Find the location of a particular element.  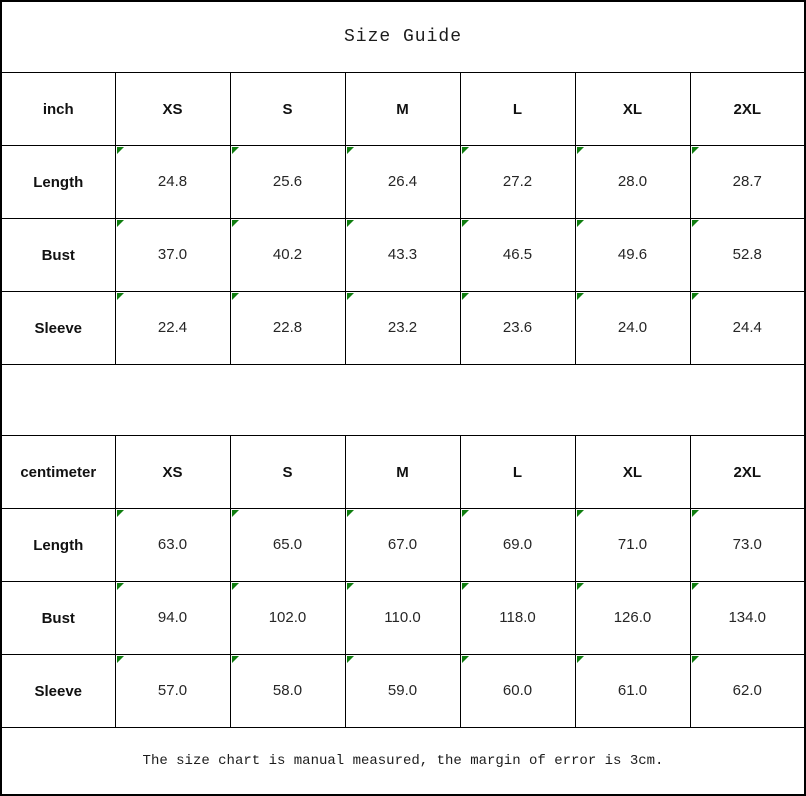

value-cell: 28.7 is located at coordinates (747, 182).